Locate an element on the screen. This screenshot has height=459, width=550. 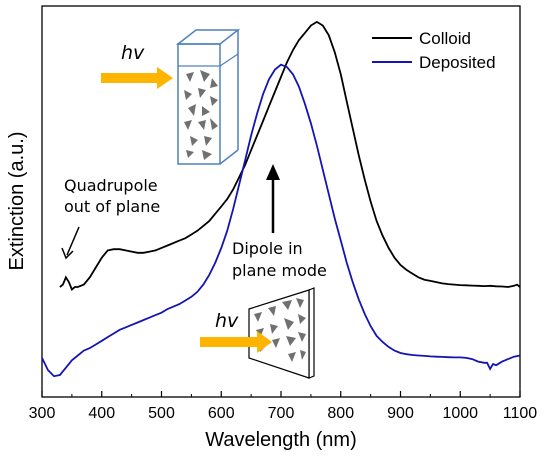
dipole-pointer-arrow is located at coordinates (273, 198).